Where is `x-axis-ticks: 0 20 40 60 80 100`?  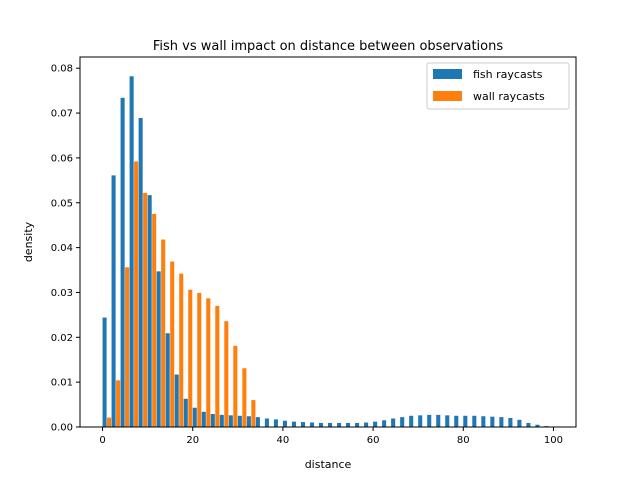
x-axis-ticks: 0 20 40 60 80 100 is located at coordinates (331, 436).